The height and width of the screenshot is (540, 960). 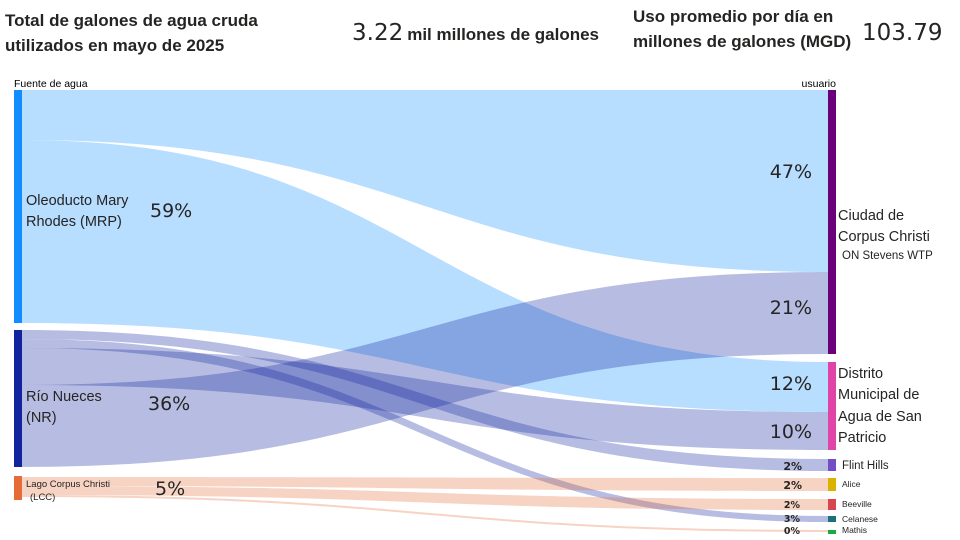 What do you see at coordinates (884, 237) in the screenshot?
I see `target-label-ciudad-line2: Corpus Christi` at bounding box center [884, 237].